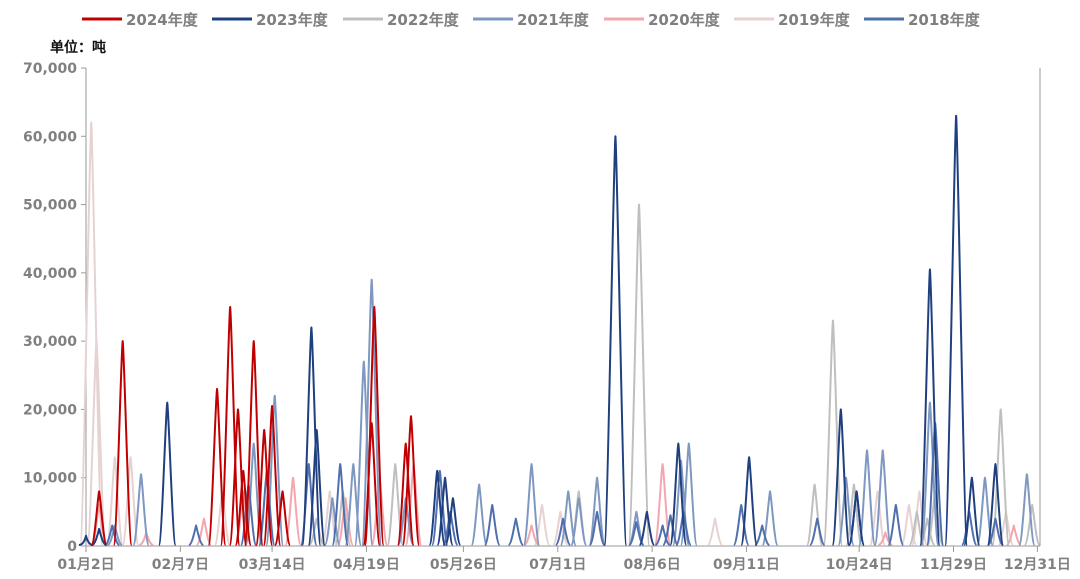  I want to click on legend-label: 2022年度, so click(423, 20).